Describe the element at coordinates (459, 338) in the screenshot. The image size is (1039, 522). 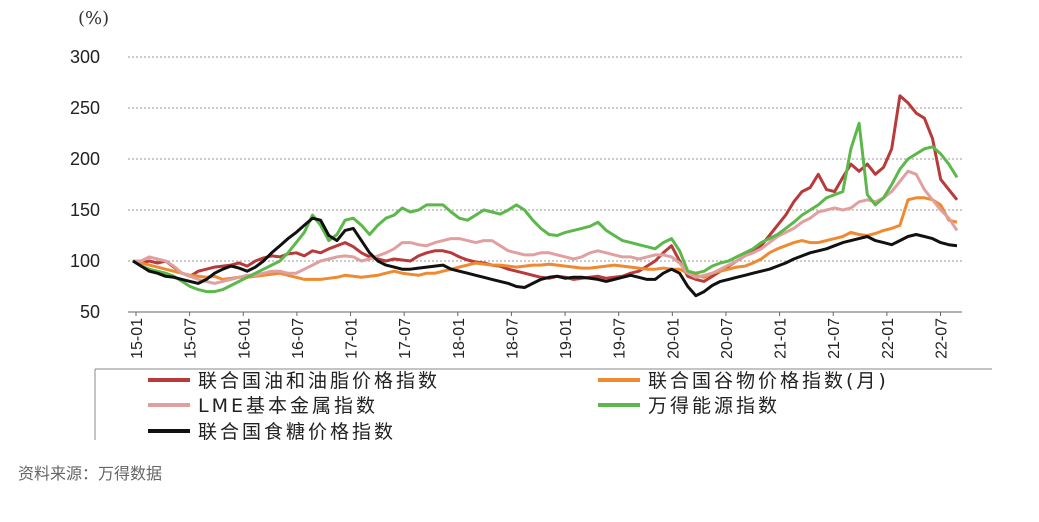
I see `x-tick-label: 18-01` at that location.